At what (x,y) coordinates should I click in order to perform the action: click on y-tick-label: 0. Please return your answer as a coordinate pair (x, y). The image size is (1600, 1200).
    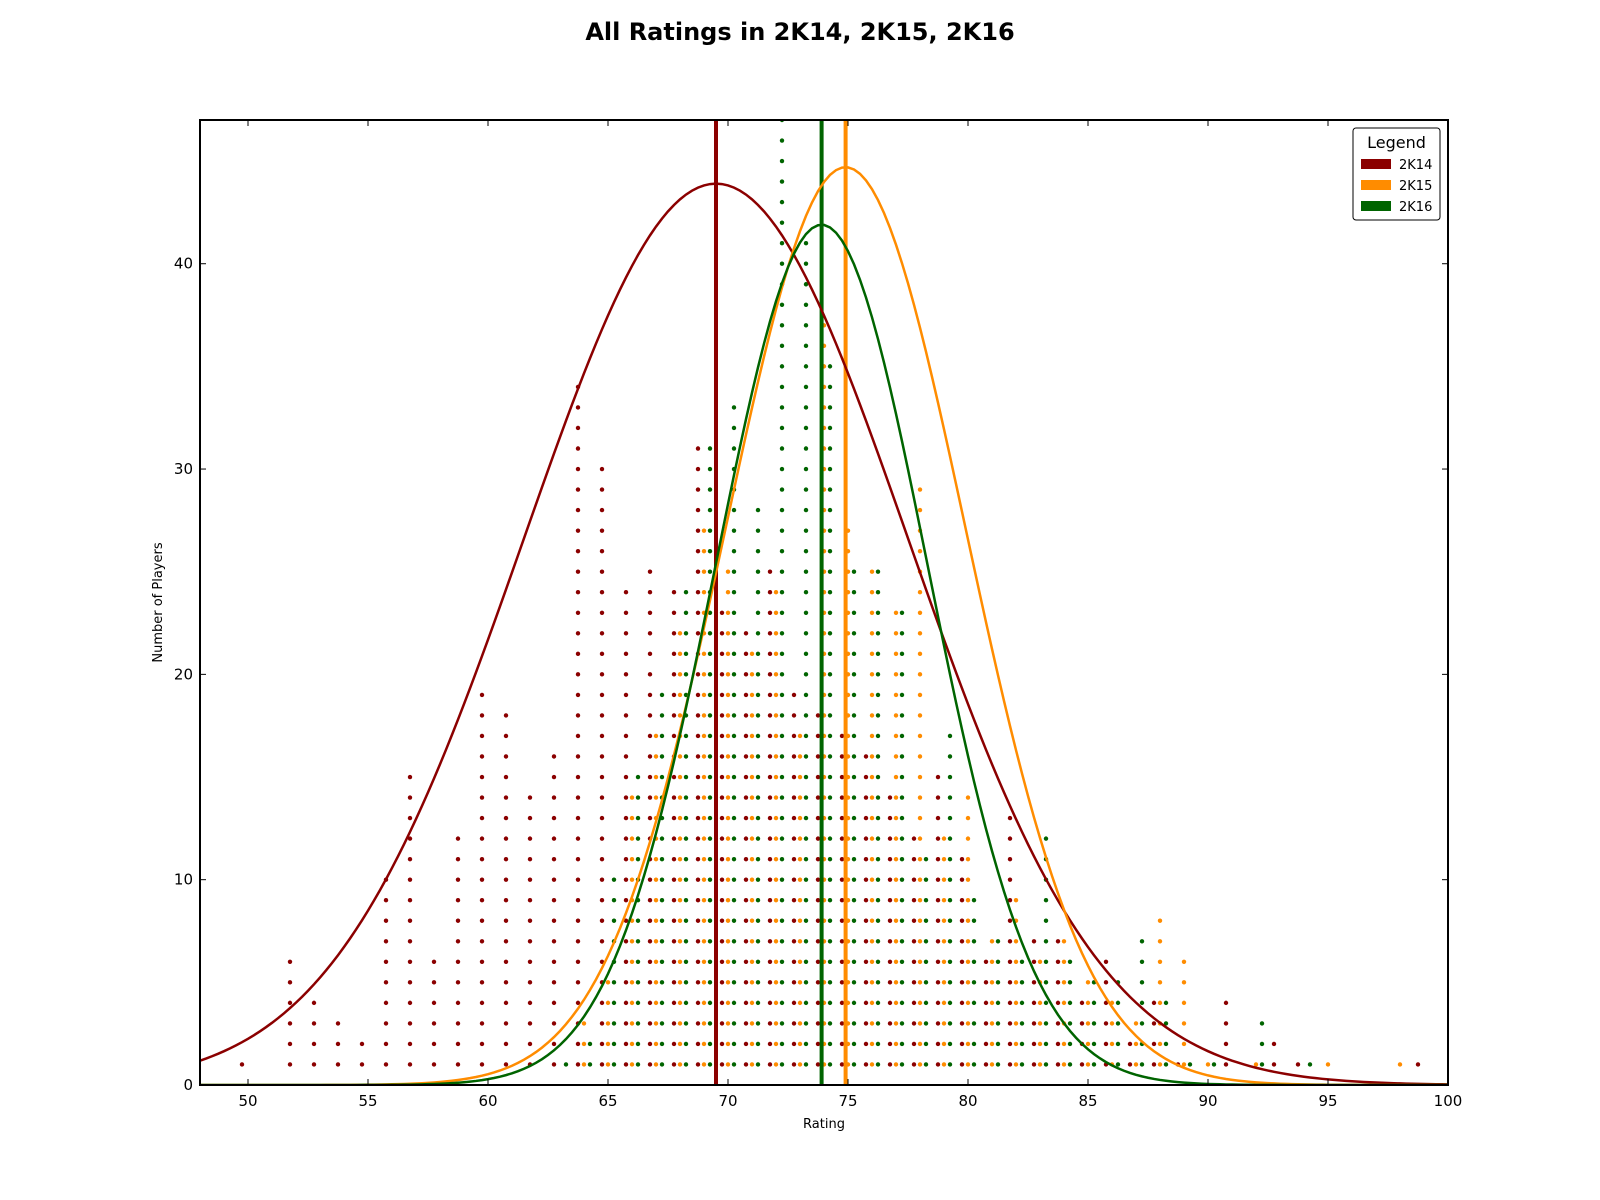
    Looking at the image, I should click on (188, 1085).